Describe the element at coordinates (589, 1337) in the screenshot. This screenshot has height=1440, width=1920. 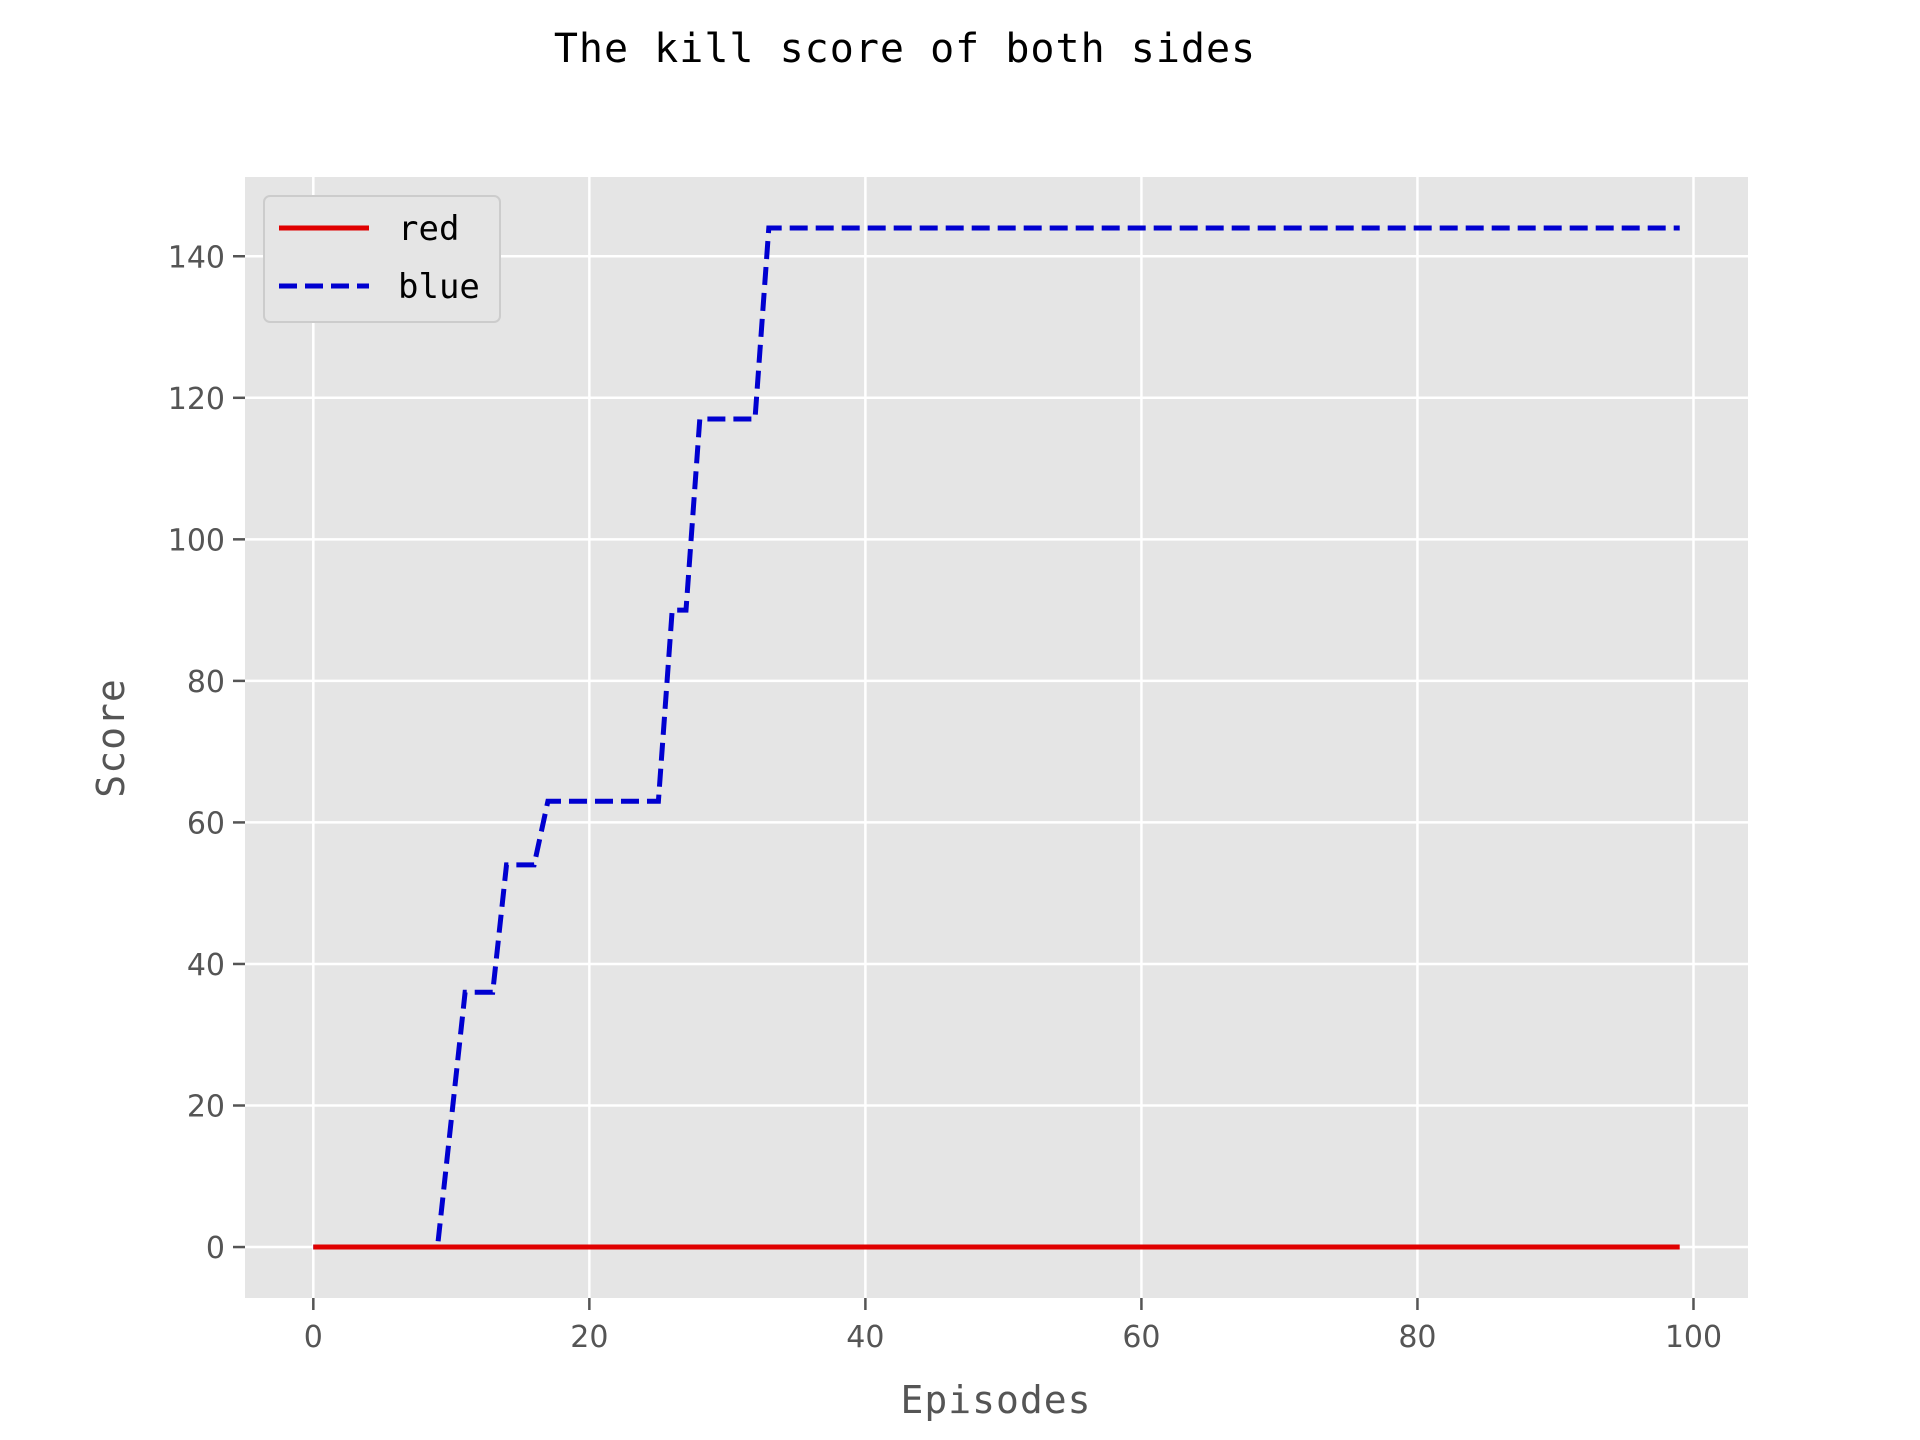
I see `x-tick-label: 20` at that location.